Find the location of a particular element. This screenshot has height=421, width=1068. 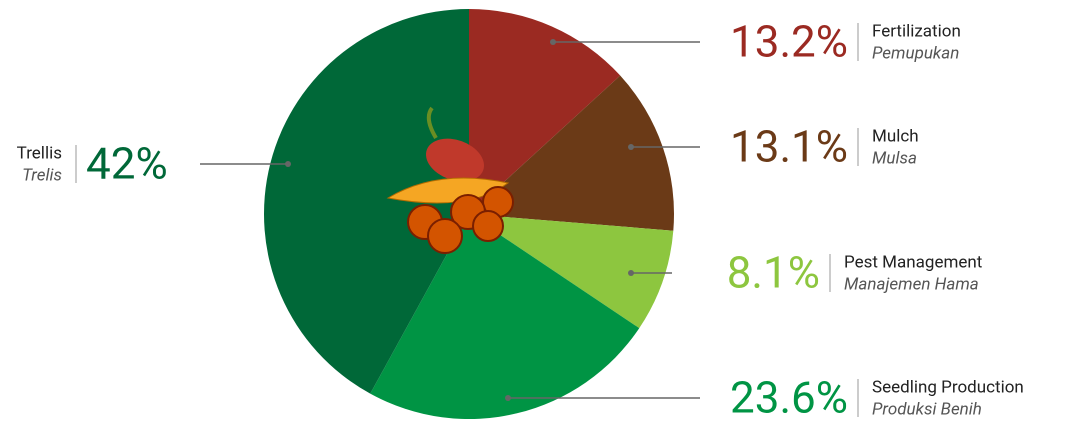

translation-label: Mulsa is located at coordinates (894, 158).